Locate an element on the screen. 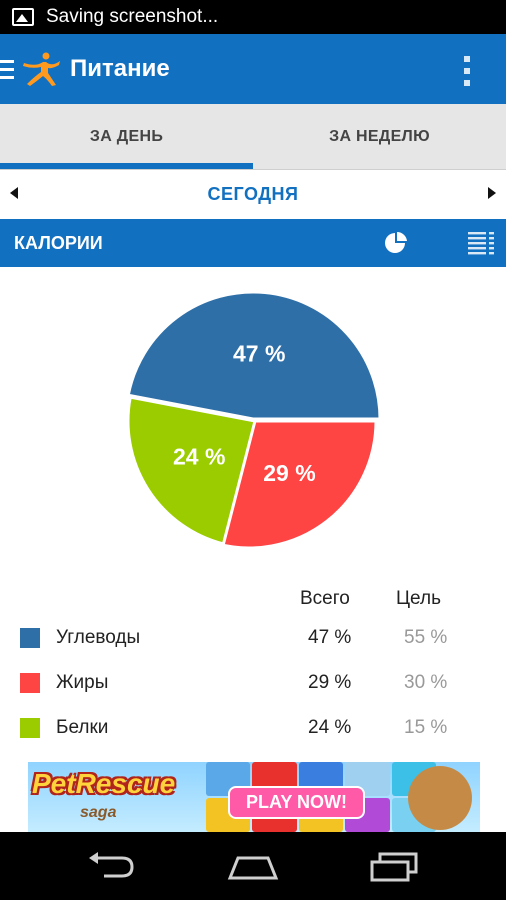 The height and width of the screenshot is (900, 506). pie-chart-icon is located at coordinates (396, 243).